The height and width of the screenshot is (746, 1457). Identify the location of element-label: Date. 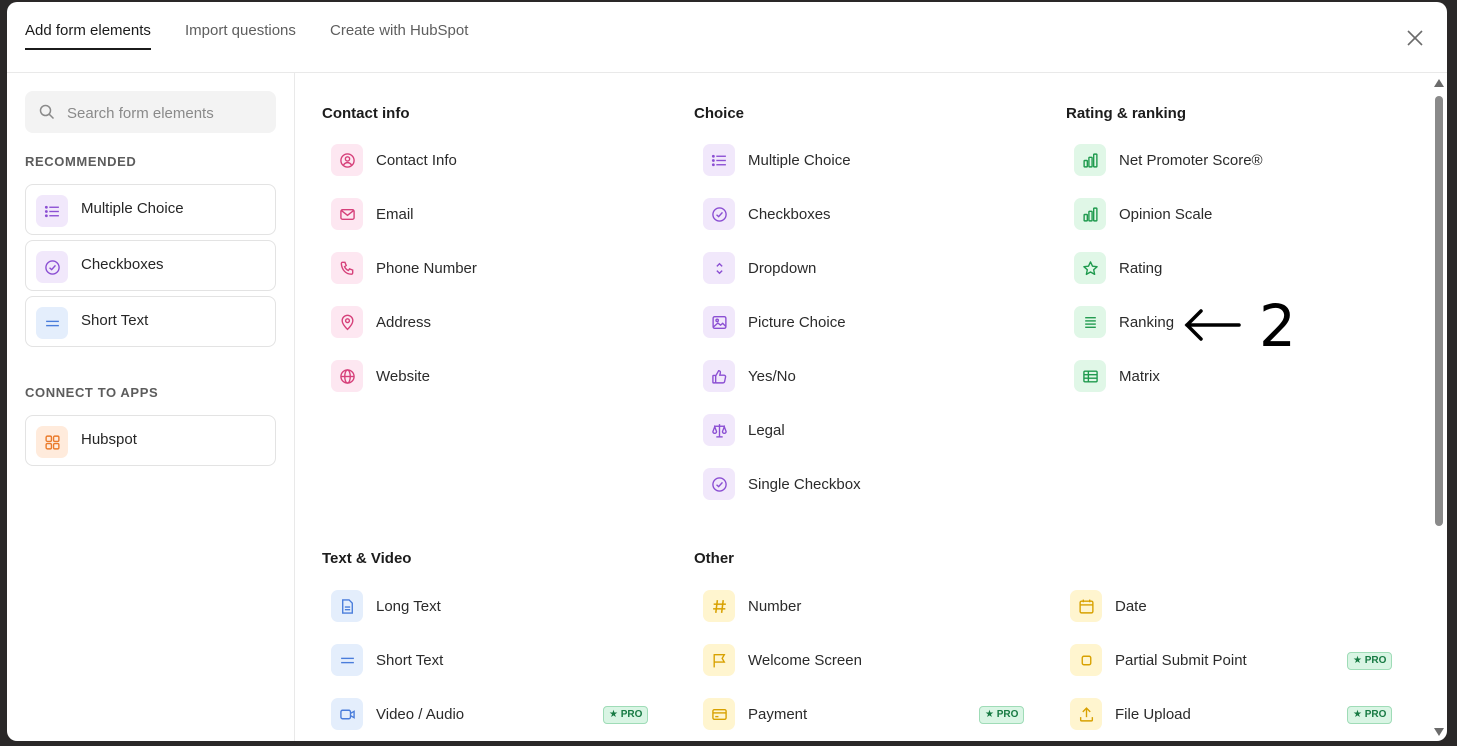
(1131, 606).